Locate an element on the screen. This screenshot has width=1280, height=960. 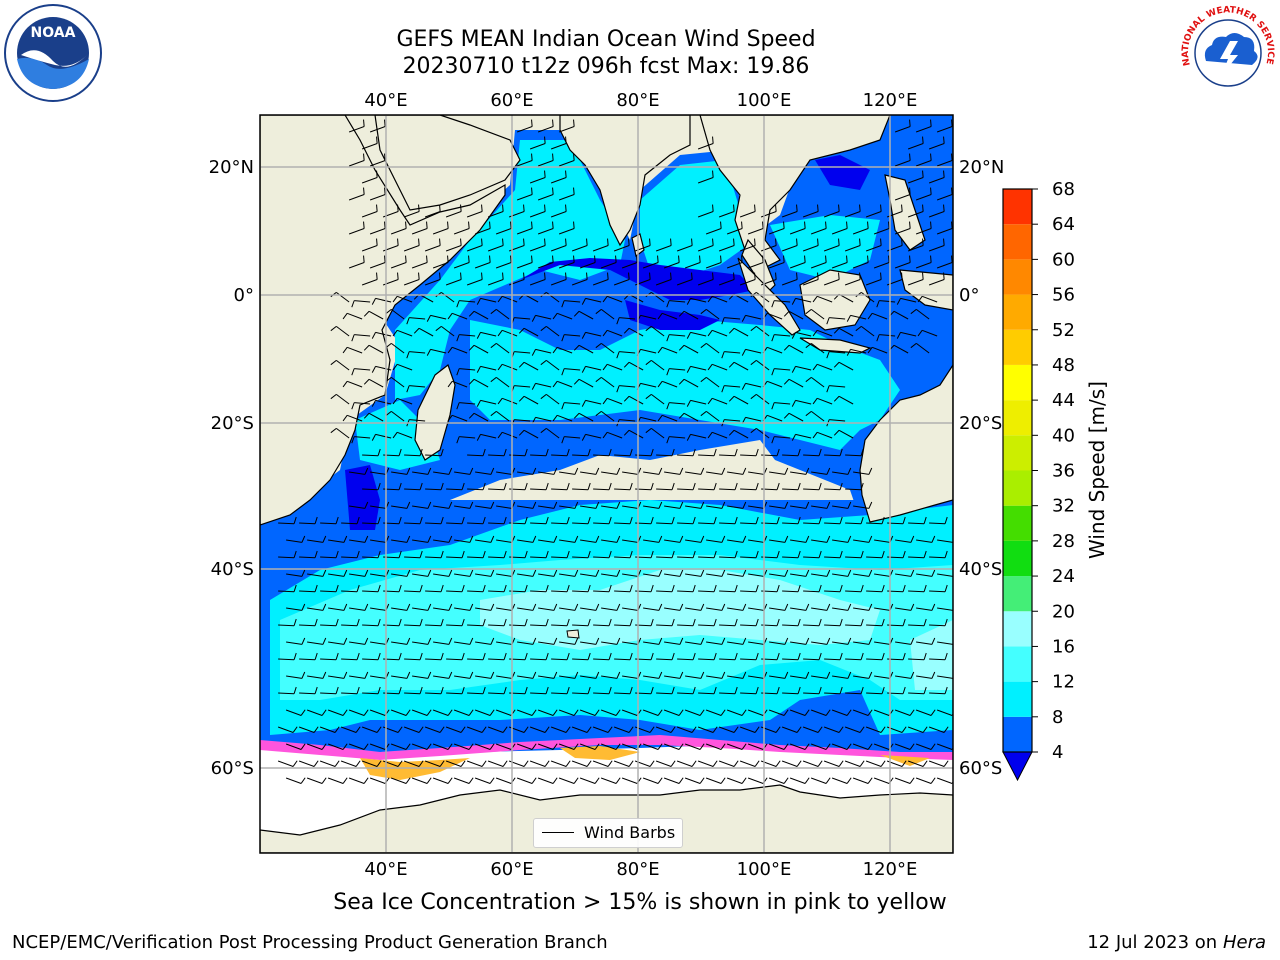
colorbar-tick-label-28: 28 is located at coordinates (1063, 541).